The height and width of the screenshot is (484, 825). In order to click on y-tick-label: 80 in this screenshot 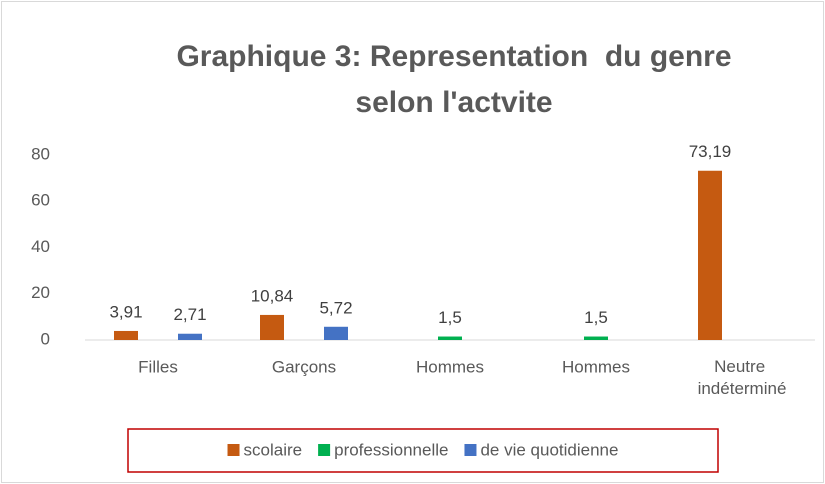, I will do `click(40, 153)`.